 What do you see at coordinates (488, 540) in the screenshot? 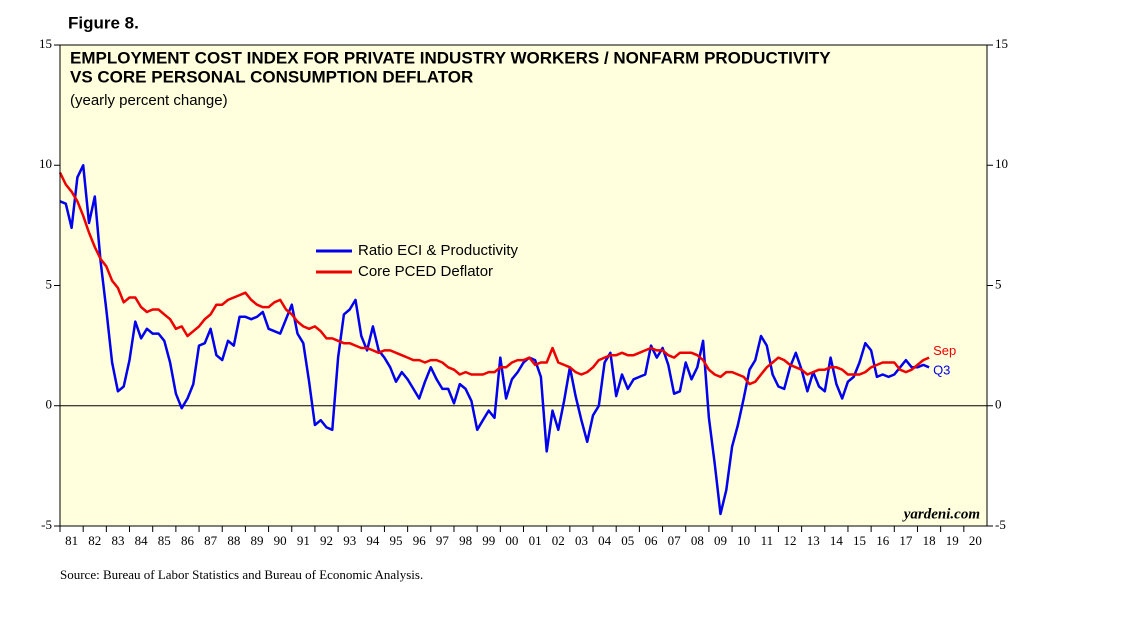
I see `x-tick-label: 99` at bounding box center [488, 540].